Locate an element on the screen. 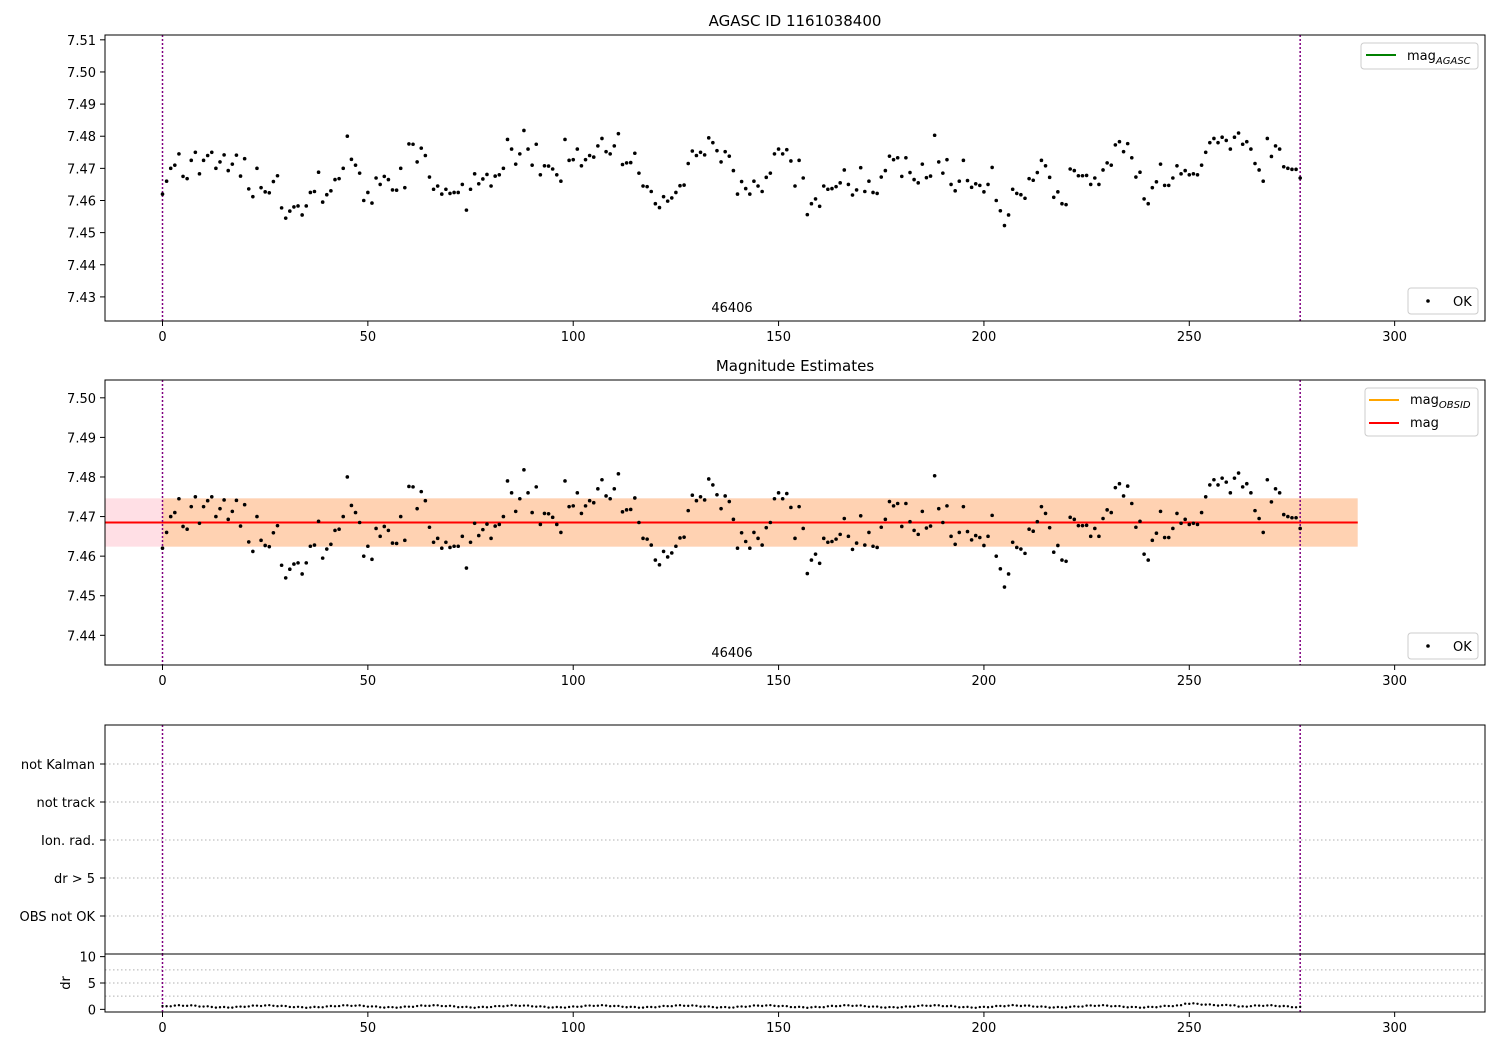 The width and height of the screenshot is (1500, 1050). y-tick-label: 7.48 is located at coordinates (81, 137).